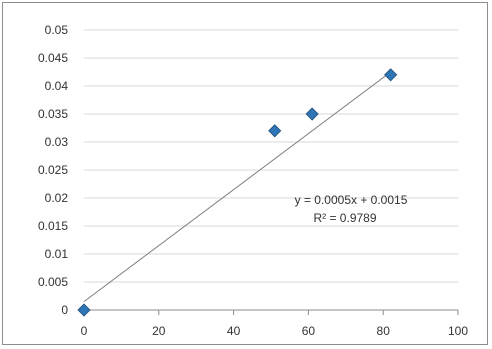  What do you see at coordinates (53, 114) in the screenshot?
I see `y-tick-label-7: 0.035` at bounding box center [53, 114].